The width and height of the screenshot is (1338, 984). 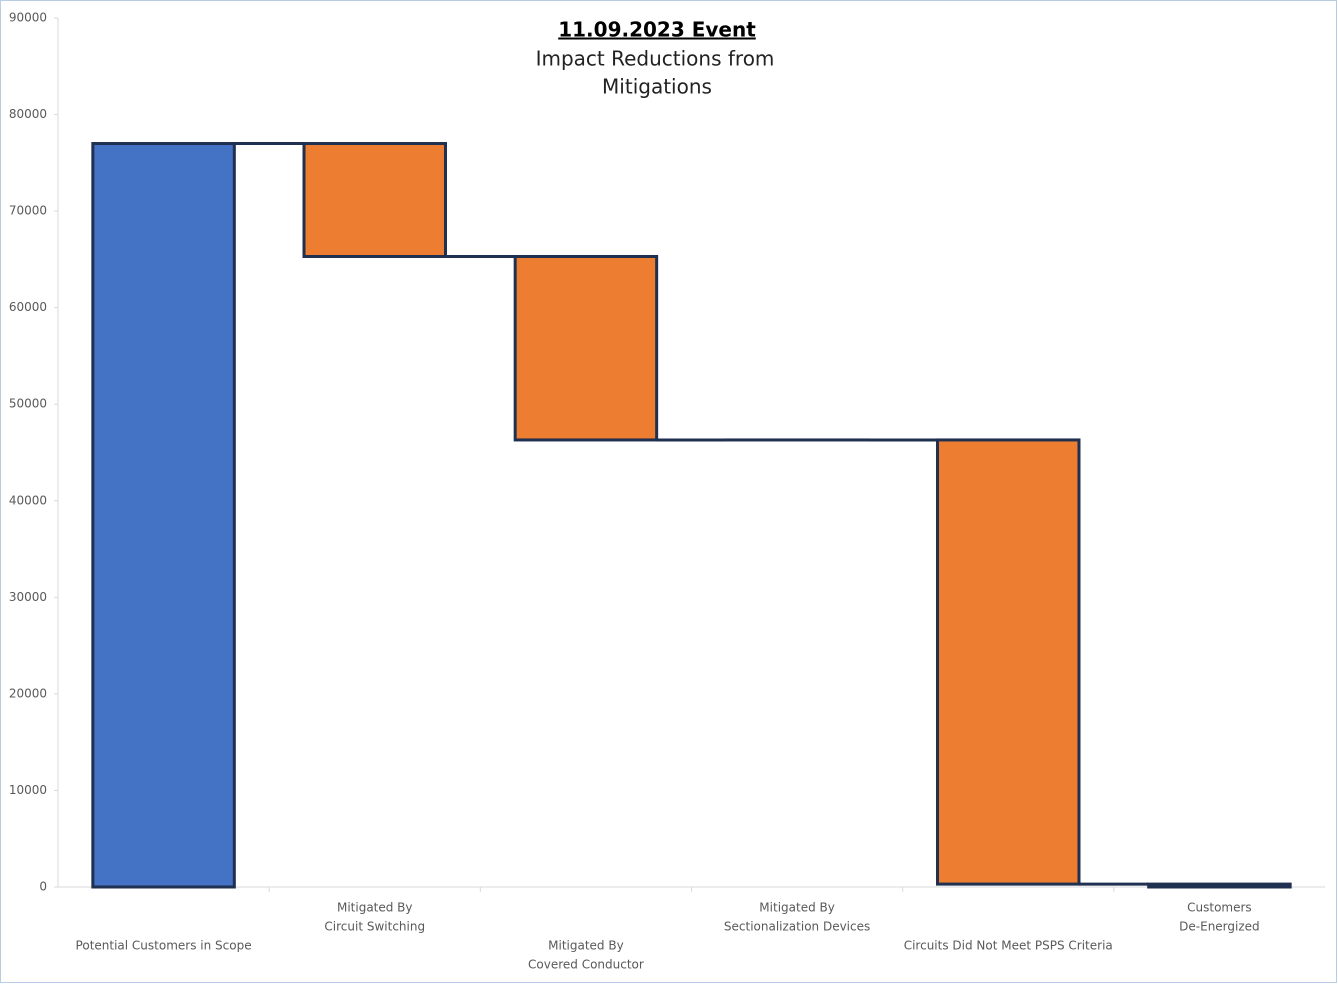 I want to click on y-tick-label: 80000, so click(x=28, y=114).